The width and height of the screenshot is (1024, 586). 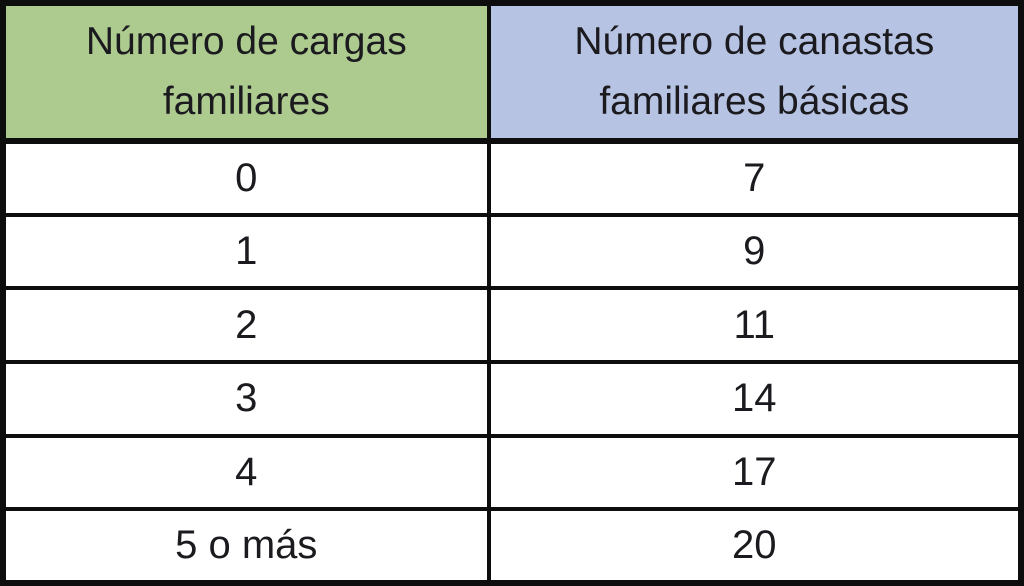 I want to click on table-row: 1 9, so click(x=512, y=251).